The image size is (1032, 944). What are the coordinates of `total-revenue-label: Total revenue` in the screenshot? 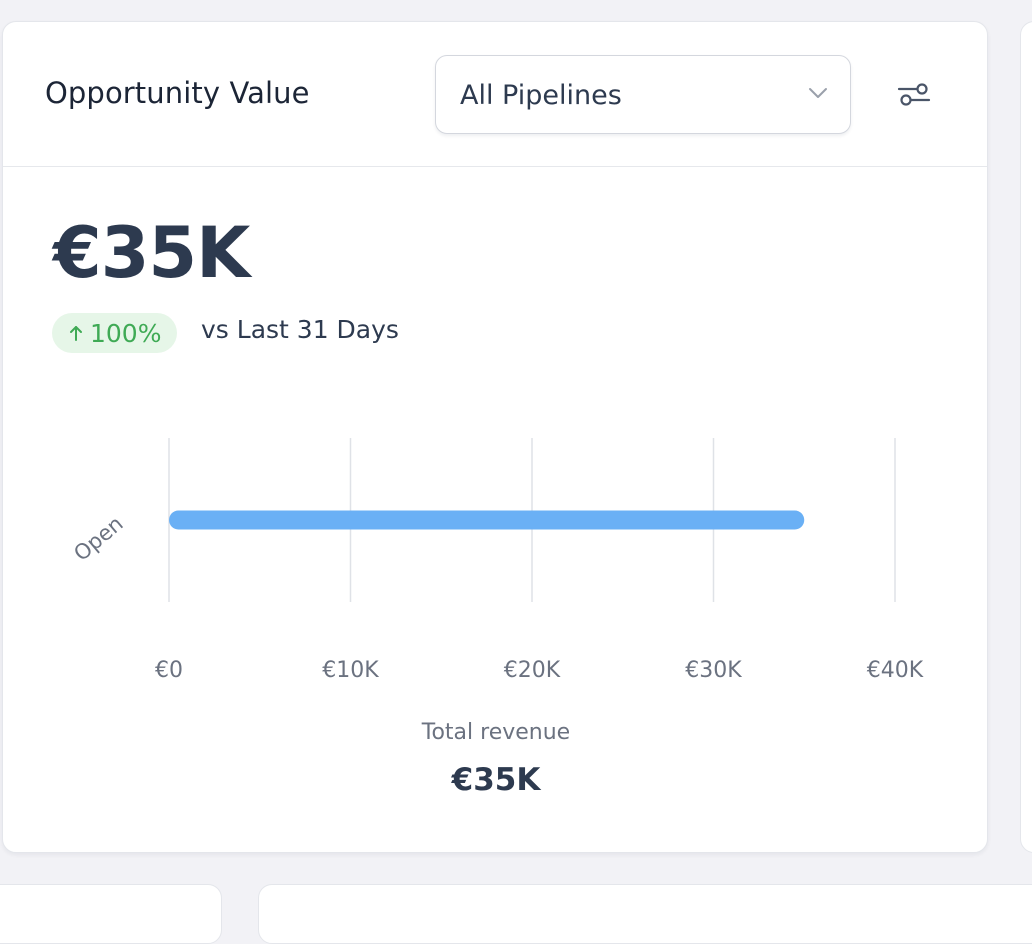 It's located at (496, 732).